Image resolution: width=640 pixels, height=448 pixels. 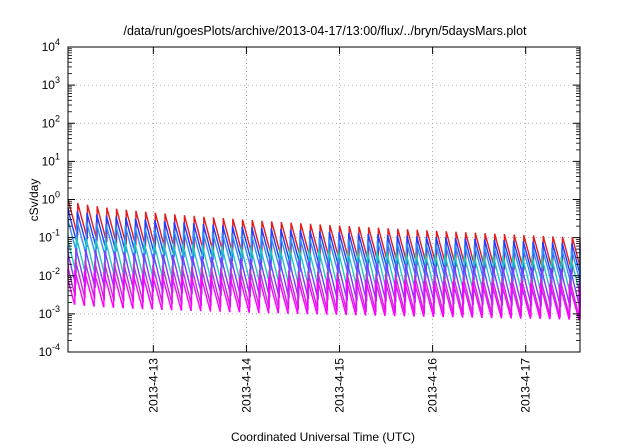 What do you see at coordinates (323, 437) in the screenshot?
I see `x-axis-label: Coordinated Universal Time (UTC)` at bounding box center [323, 437].